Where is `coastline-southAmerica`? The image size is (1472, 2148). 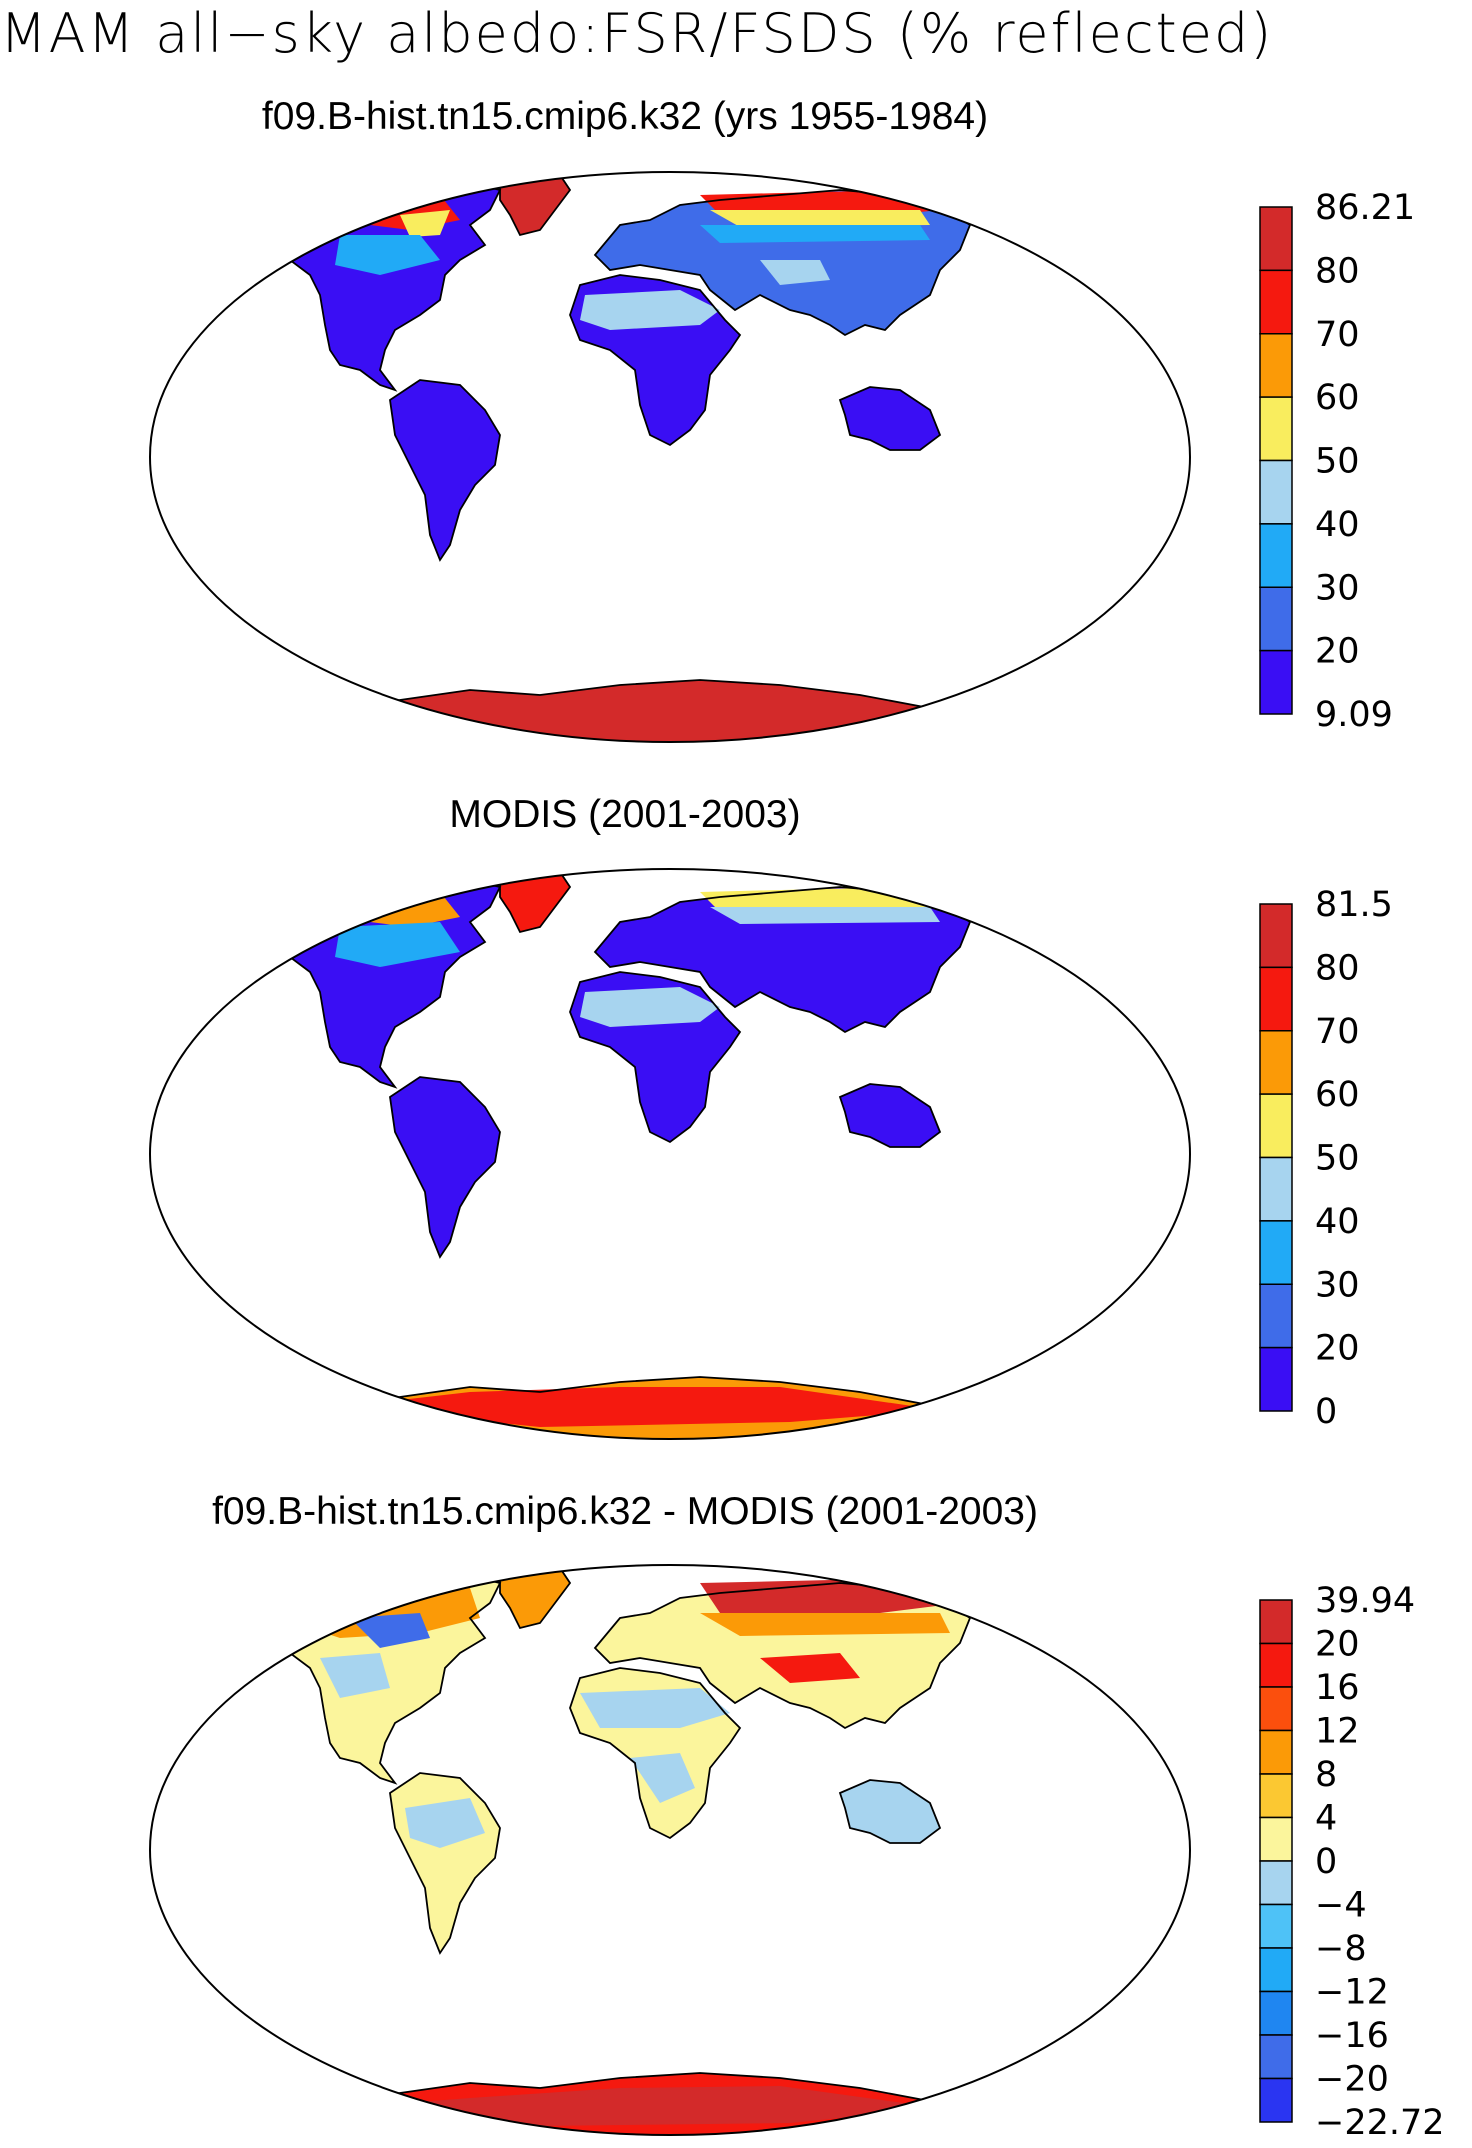
coastline-southAmerica is located at coordinates (445, 470).